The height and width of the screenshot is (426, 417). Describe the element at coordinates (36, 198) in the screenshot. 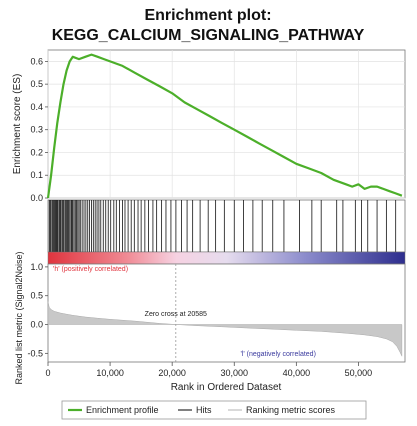

I see `es-y-tick-label: 0.0` at that location.